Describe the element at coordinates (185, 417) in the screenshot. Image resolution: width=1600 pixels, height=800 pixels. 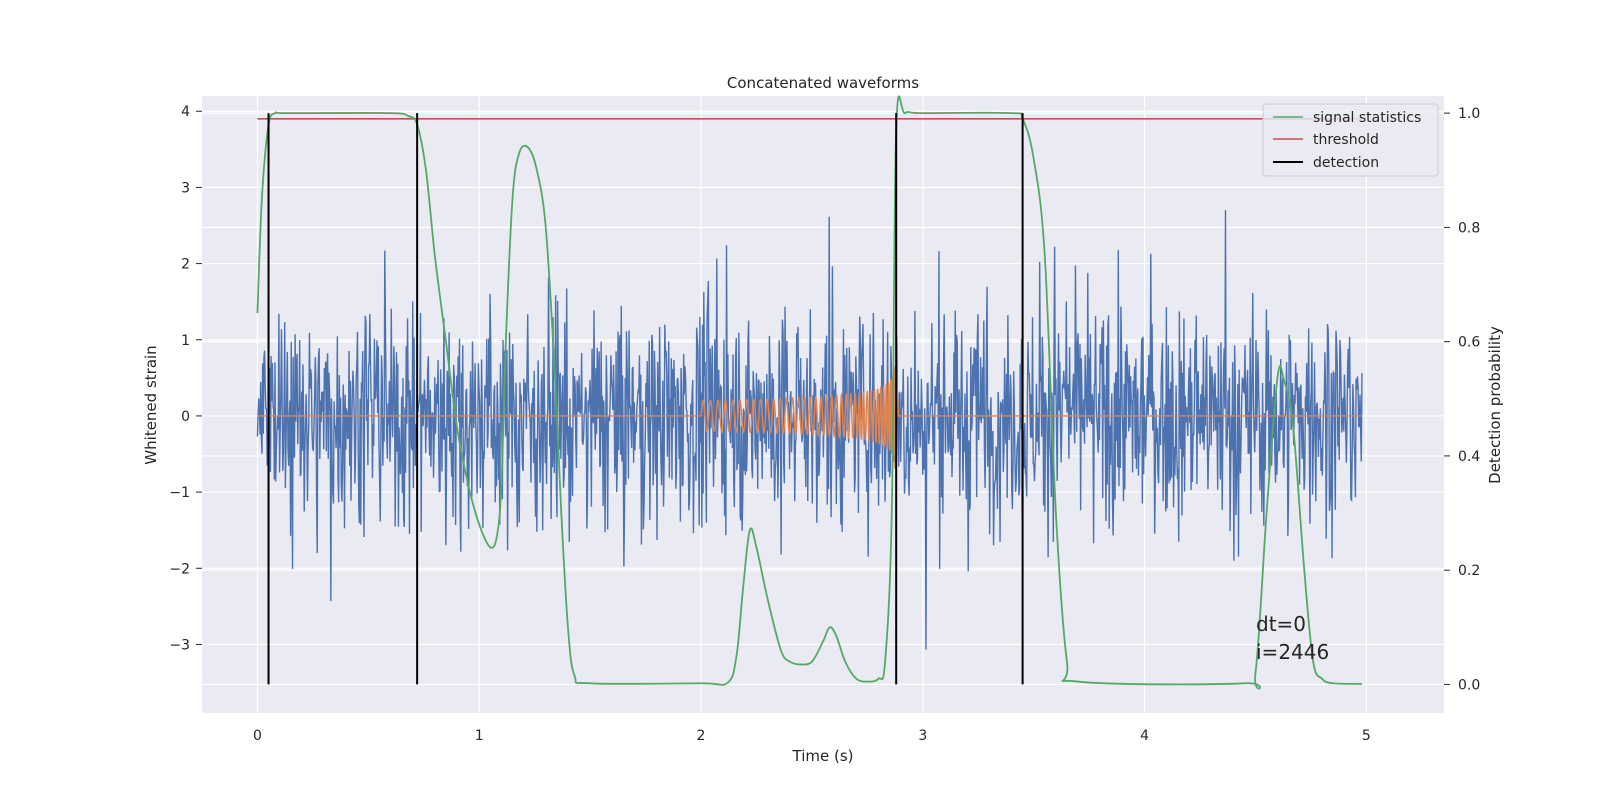
I see `y-tick-label: 0` at that location.